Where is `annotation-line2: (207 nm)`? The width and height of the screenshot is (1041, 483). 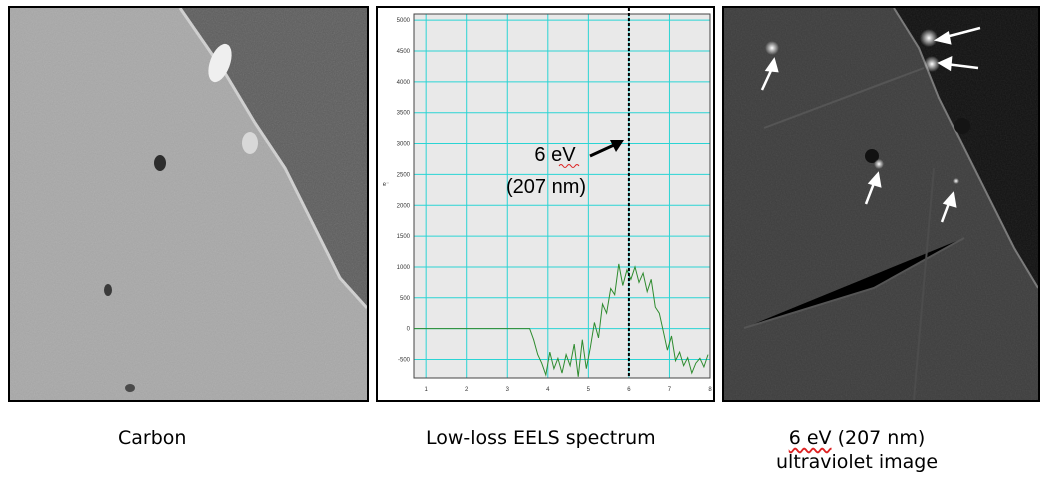
annotation-line2: (207 nm) is located at coordinates (546, 187).